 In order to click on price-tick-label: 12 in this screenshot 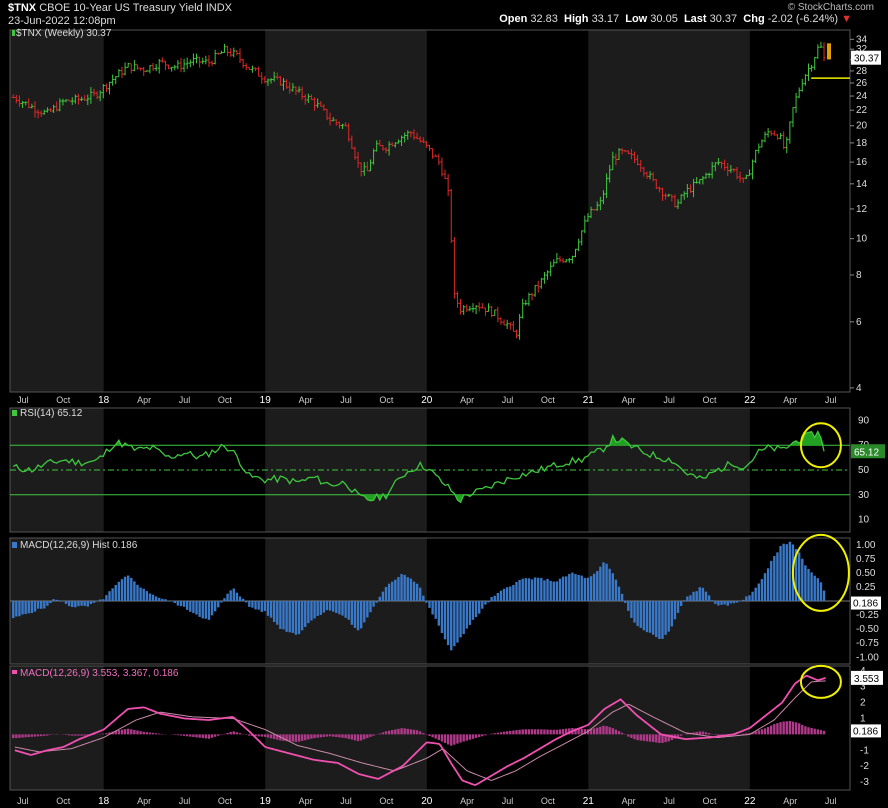, I will do `click(862, 209)`.